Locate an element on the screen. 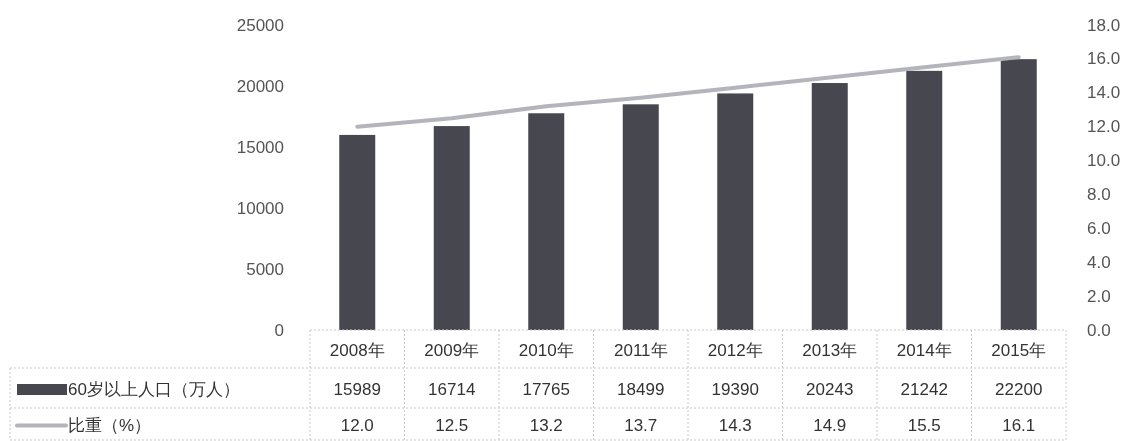 Image resolution: width=1134 pixels, height=441 pixels. y2-tick-label: 12.0 is located at coordinates (1104, 127).